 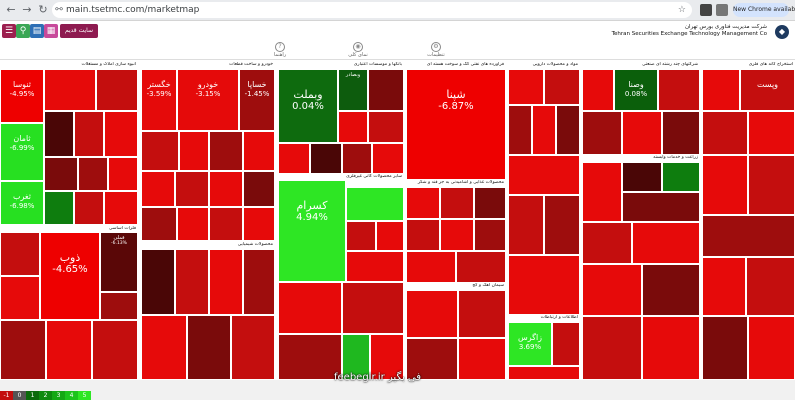 I want to click on stock-tile: وبصادر, so click(x=353, y=90).